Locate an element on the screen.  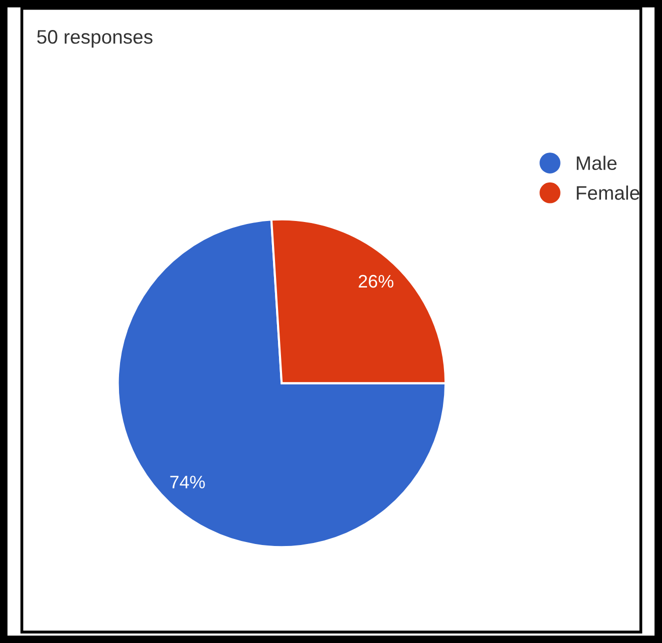
data-label: 74% is located at coordinates (187, 482).